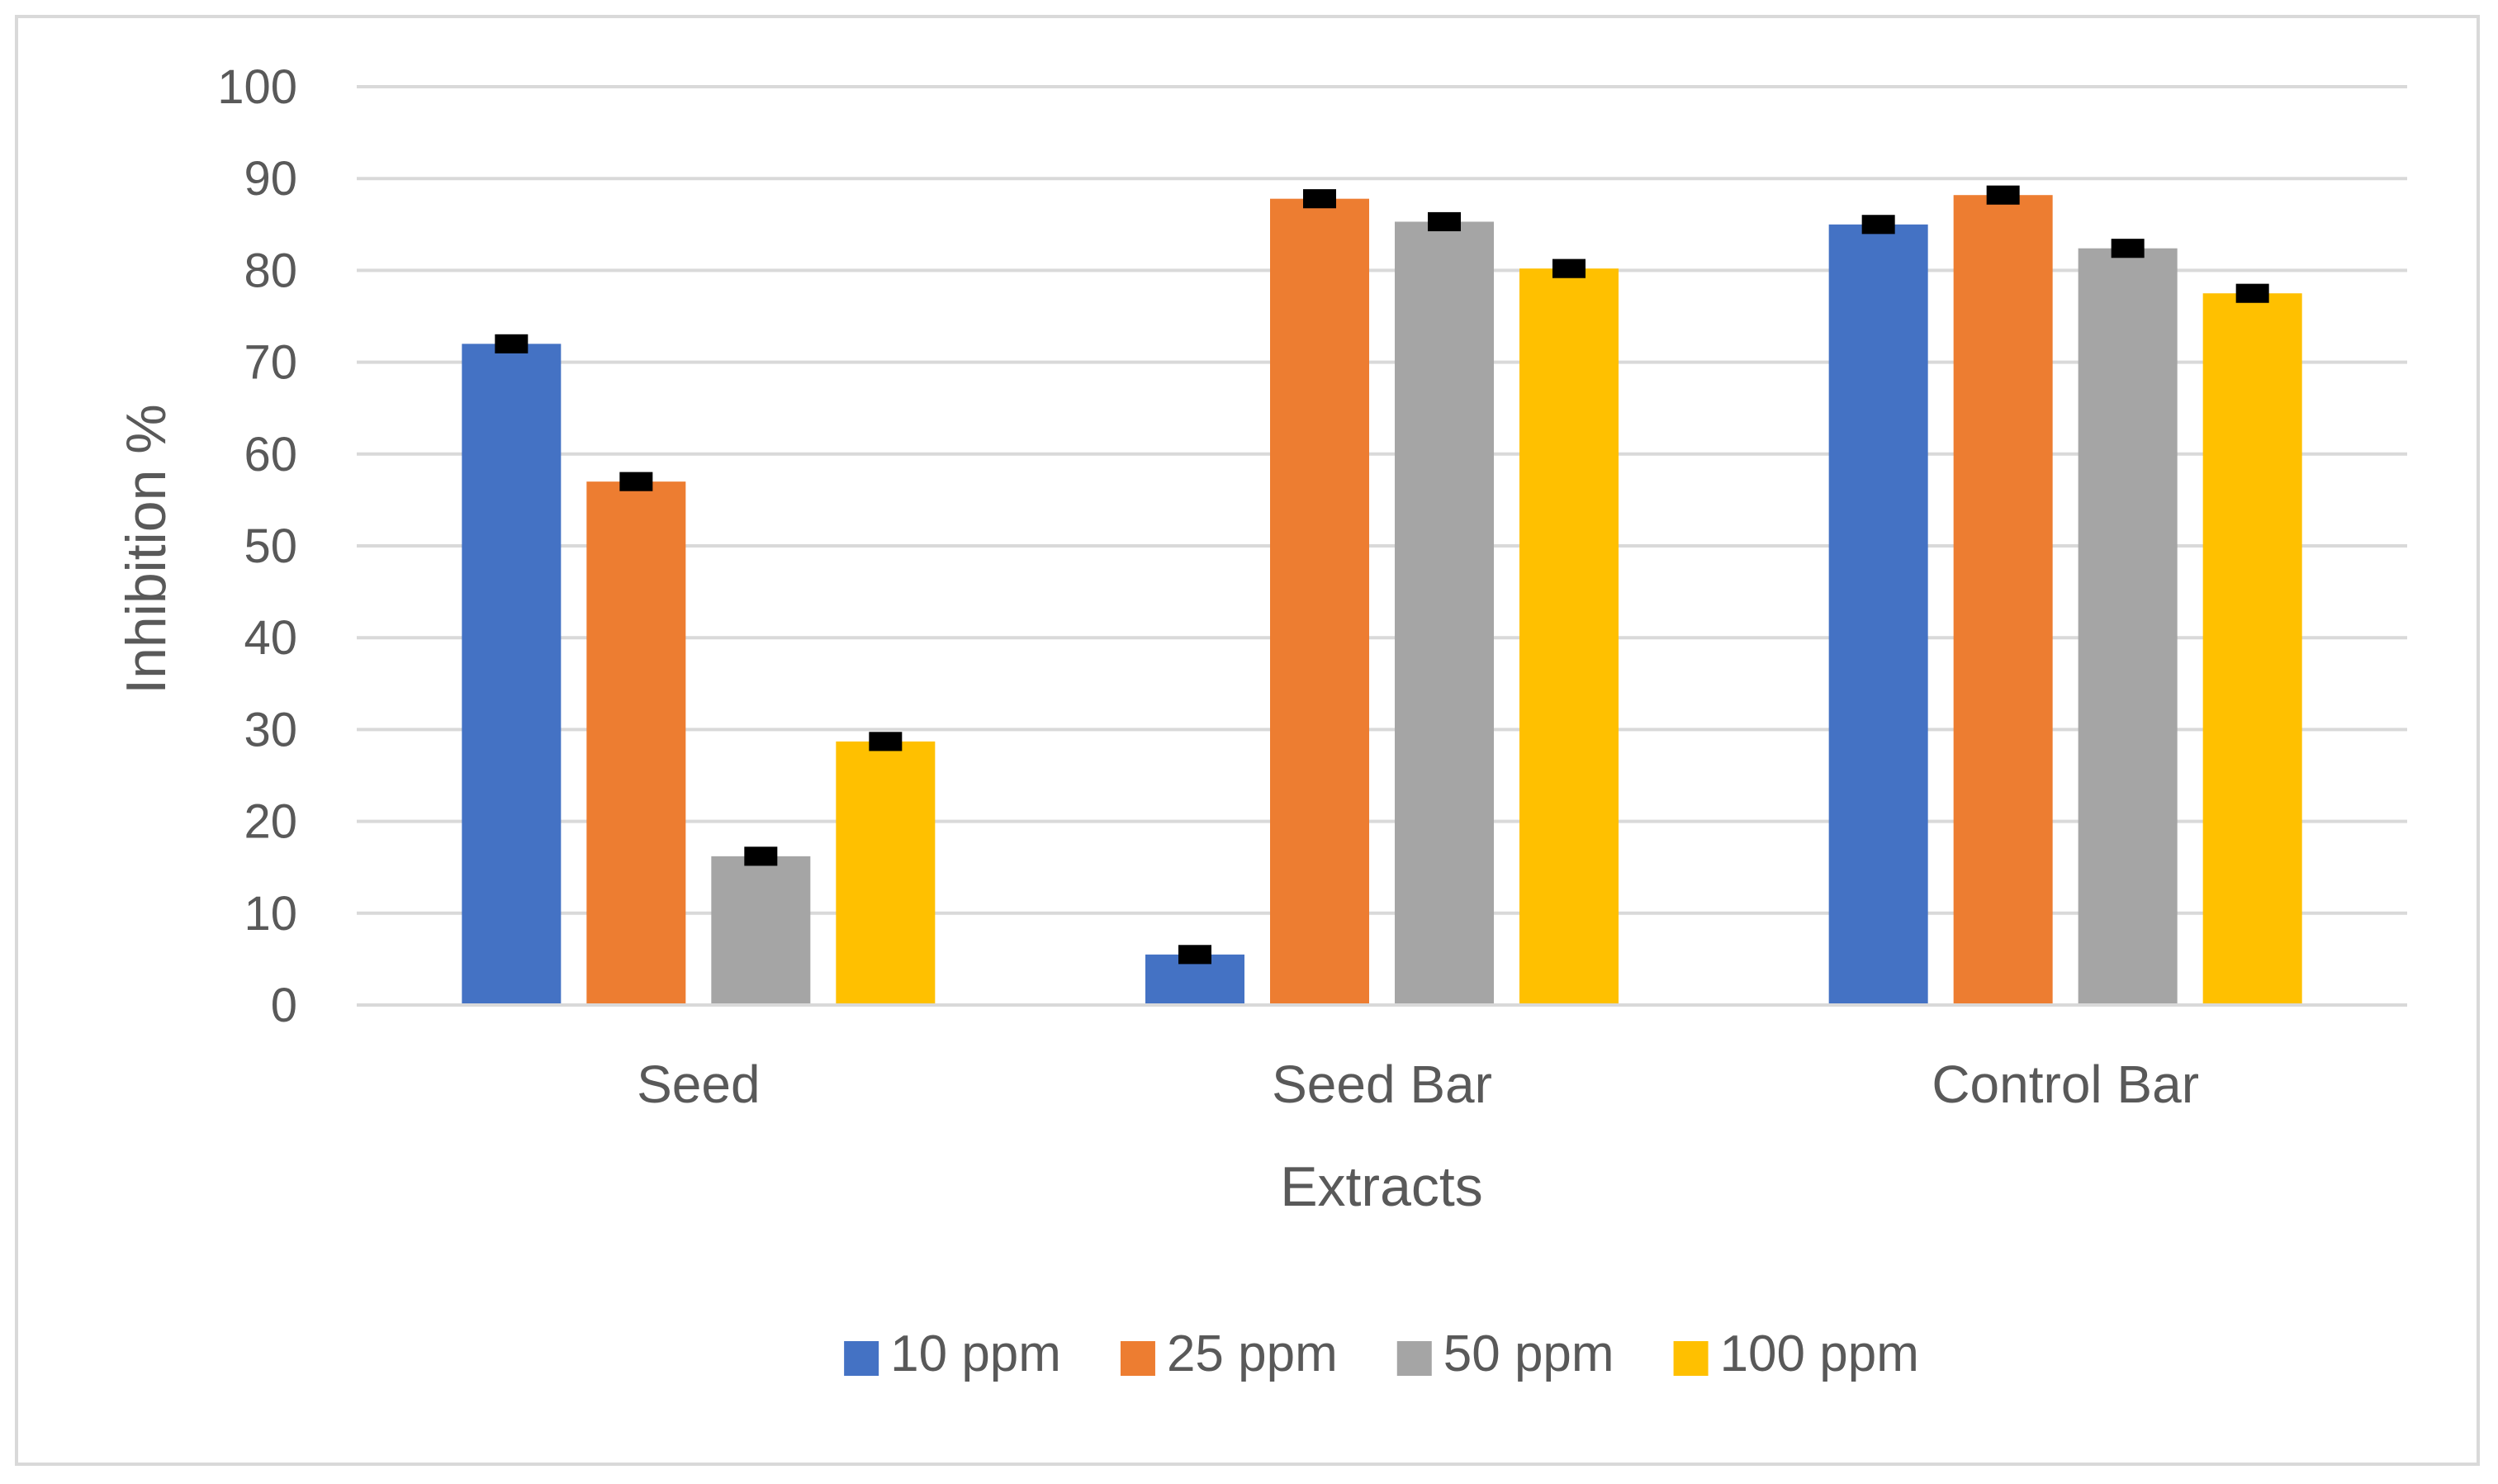  I want to click on legend: 10 ppm 25 ppm 50 ppm 100 ppm, so click(1381, 1353).